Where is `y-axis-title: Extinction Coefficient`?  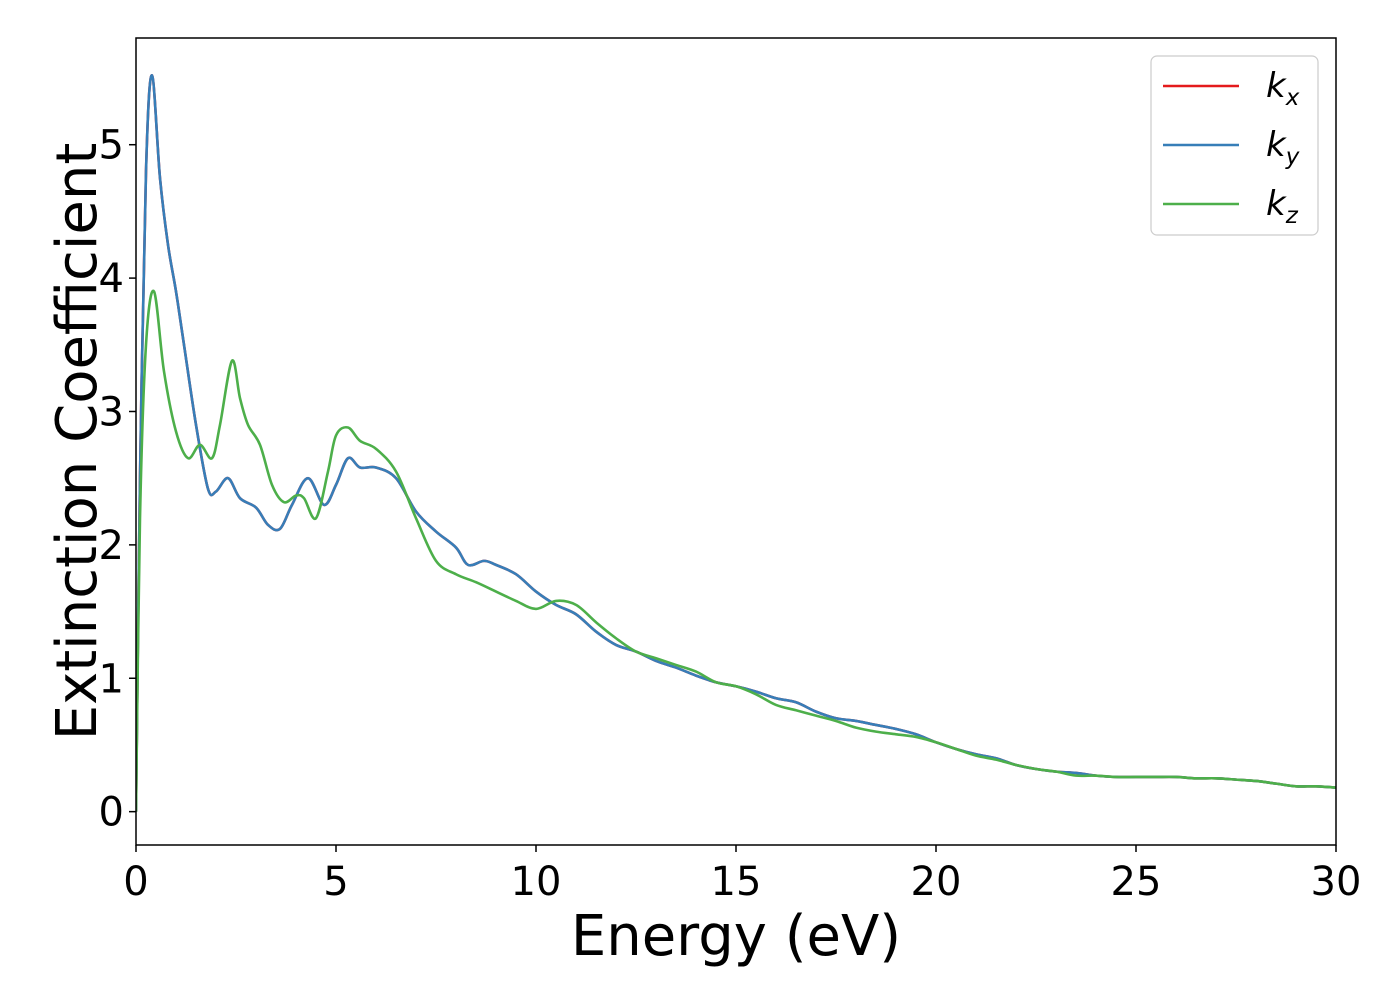
y-axis-title: Extinction Coefficient is located at coordinates (77, 442).